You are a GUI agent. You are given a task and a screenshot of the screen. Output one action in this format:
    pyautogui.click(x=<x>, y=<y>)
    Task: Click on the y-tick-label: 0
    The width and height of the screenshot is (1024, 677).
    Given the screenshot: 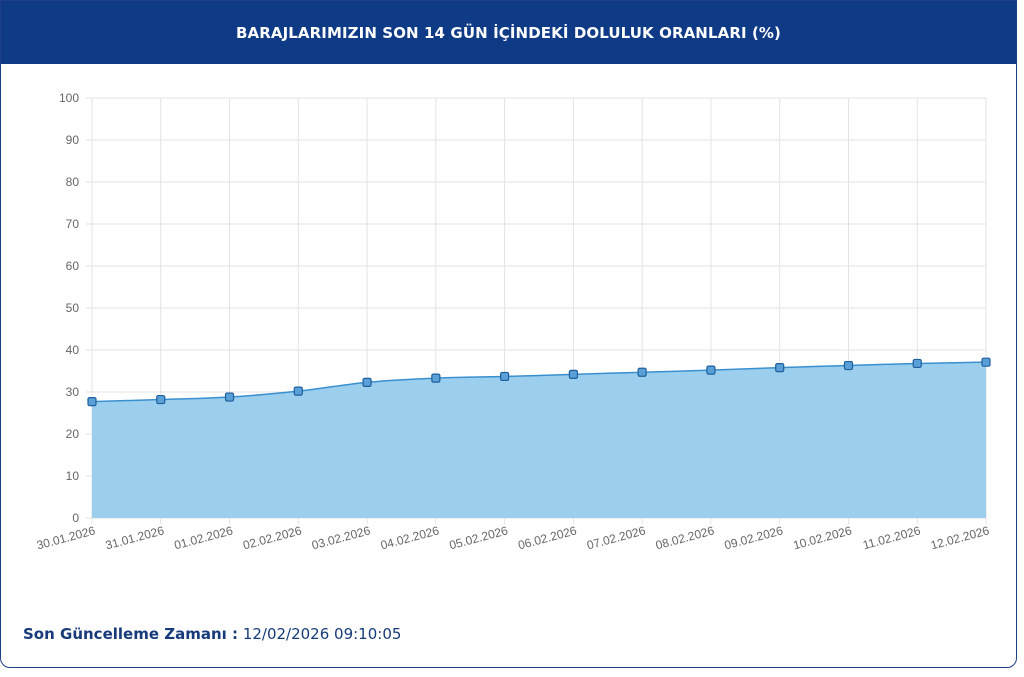 What is the action you would take?
    pyautogui.click(x=75, y=518)
    